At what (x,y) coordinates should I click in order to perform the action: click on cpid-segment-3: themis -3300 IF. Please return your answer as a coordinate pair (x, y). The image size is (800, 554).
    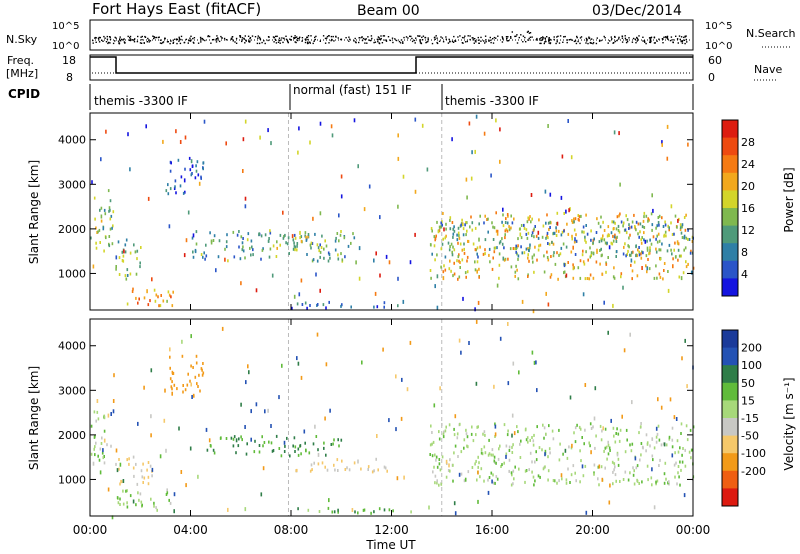
    Looking at the image, I should click on (492, 101).